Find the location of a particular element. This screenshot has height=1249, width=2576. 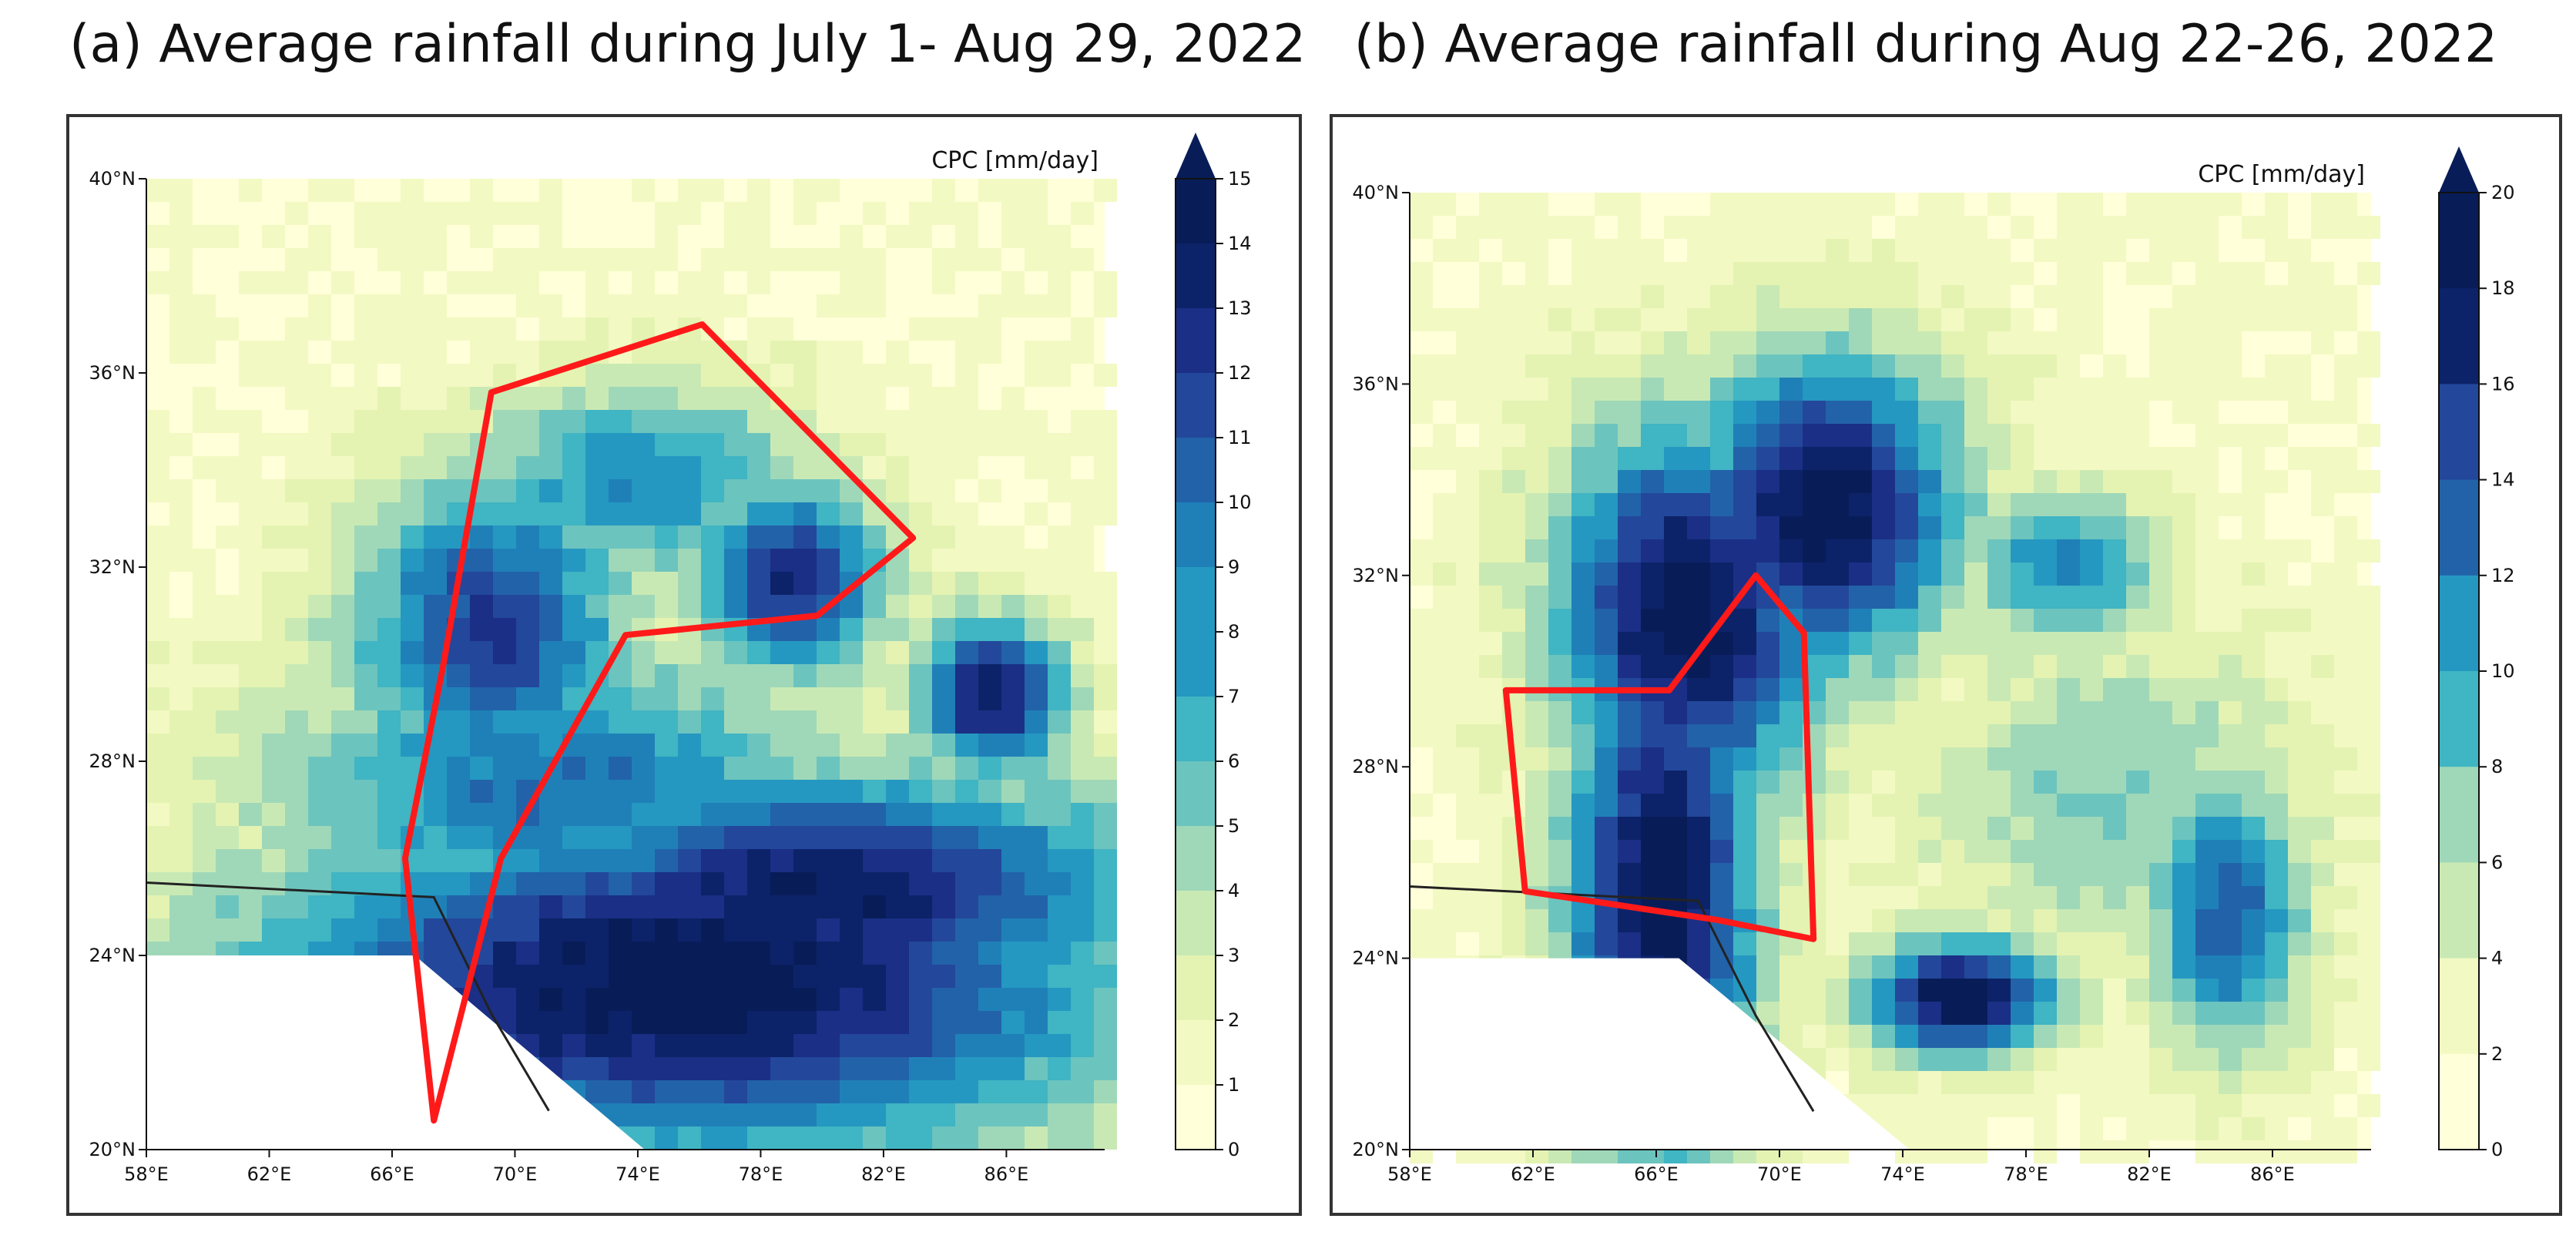

lon-tick-label: 58°E is located at coordinates (1409, 1174).